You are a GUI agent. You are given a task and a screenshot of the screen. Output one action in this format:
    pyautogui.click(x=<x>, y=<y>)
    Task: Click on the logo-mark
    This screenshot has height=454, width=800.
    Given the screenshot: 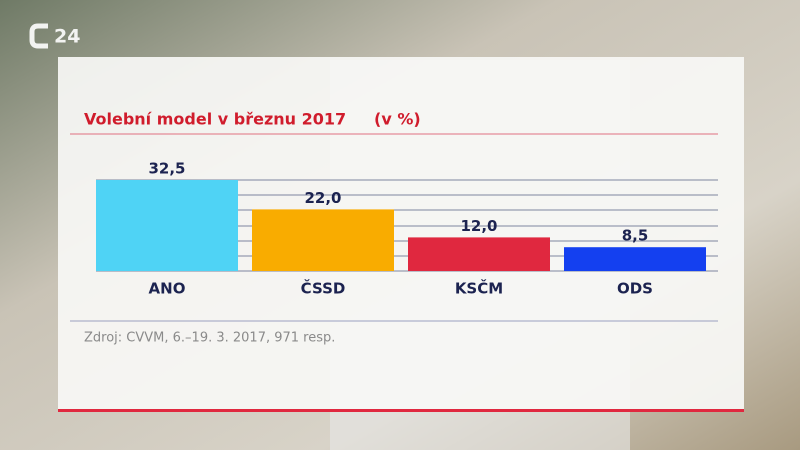 What is the action you would take?
    pyautogui.click(x=38, y=36)
    